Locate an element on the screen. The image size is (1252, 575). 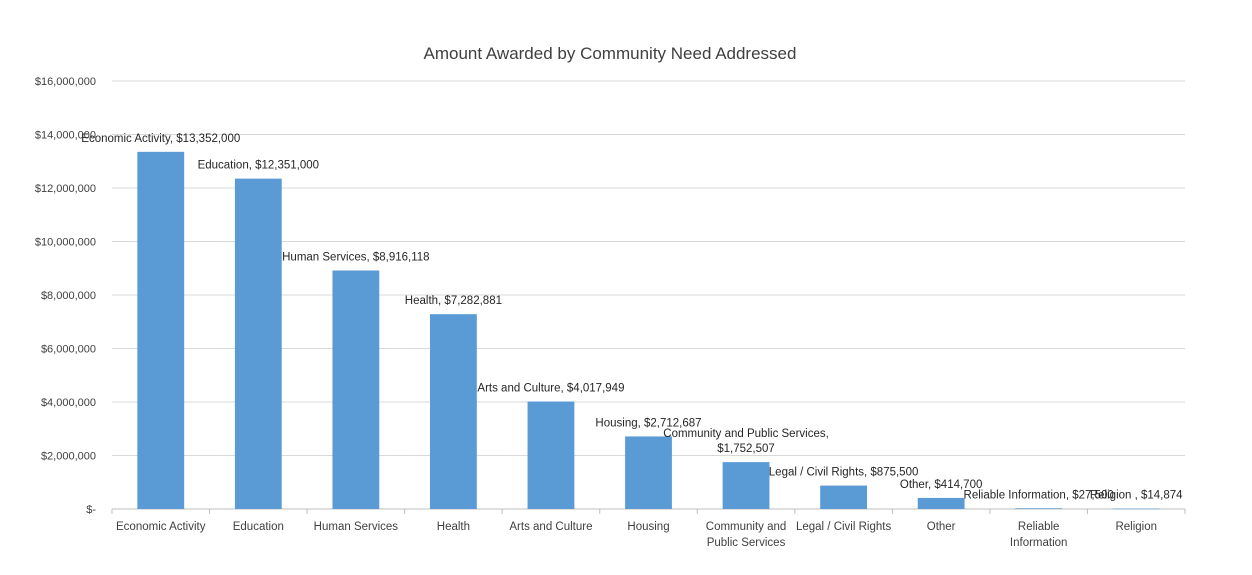
data-label: Other, $414,700 is located at coordinates (941, 485).